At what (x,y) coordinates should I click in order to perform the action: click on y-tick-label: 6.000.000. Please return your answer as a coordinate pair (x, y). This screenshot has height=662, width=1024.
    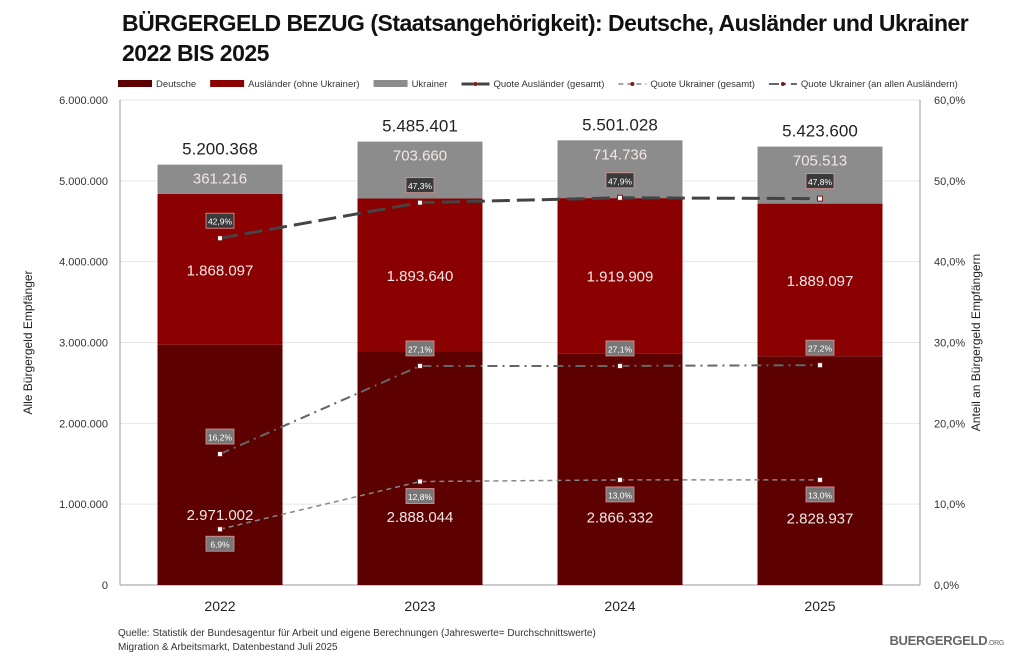
    Looking at the image, I should click on (83, 101).